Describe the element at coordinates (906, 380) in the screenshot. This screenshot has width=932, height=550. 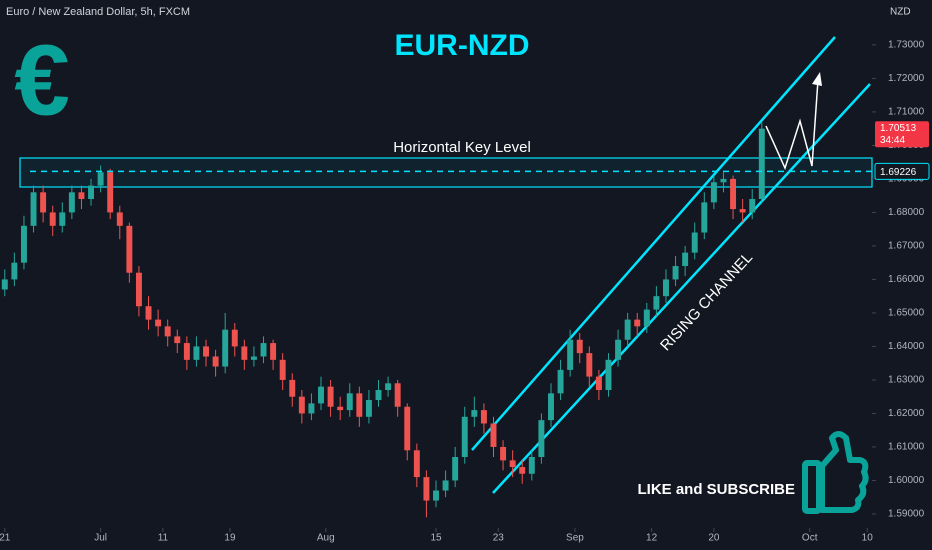
I see `y-tick-label: 1.63000` at that location.